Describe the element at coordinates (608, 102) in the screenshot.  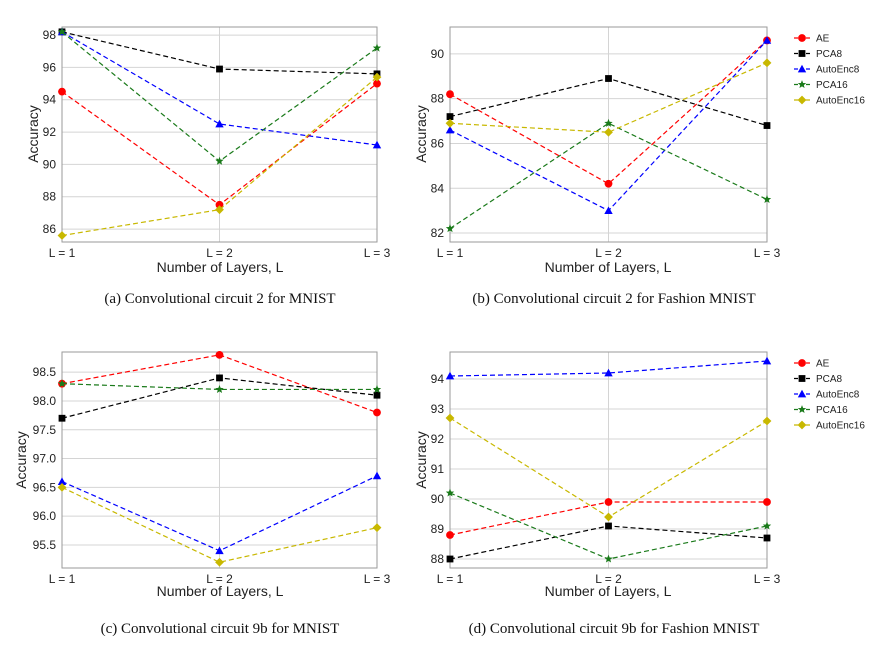
I see `series-pca8` at that location.